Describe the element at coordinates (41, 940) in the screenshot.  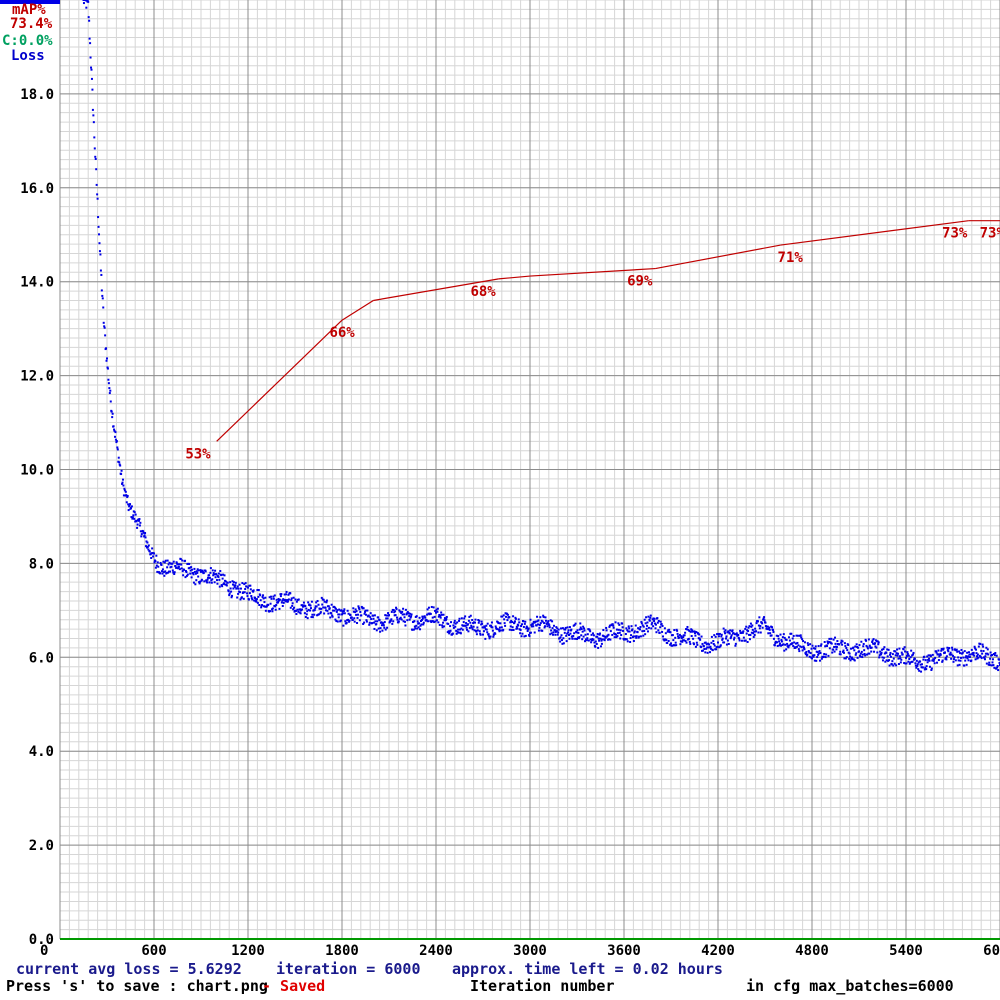
I see `y-tick-label: 0.0` at that location.